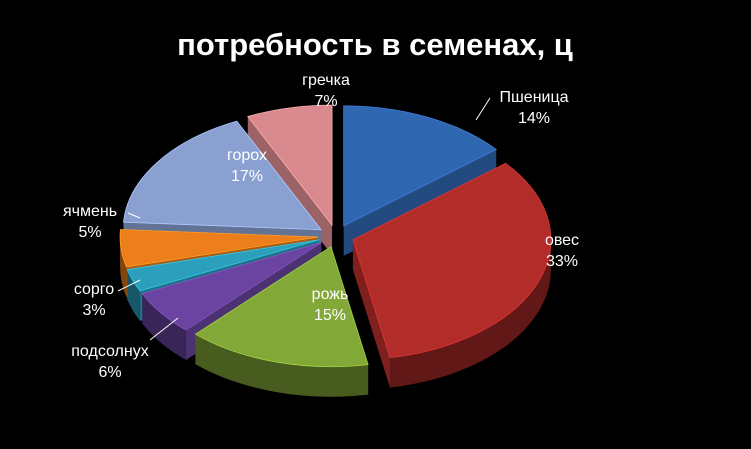  What do you see at coordinates (330, 294) in the screenshot?
I see `slice-label-name-2: рожь` at bounding box center [330, 294].